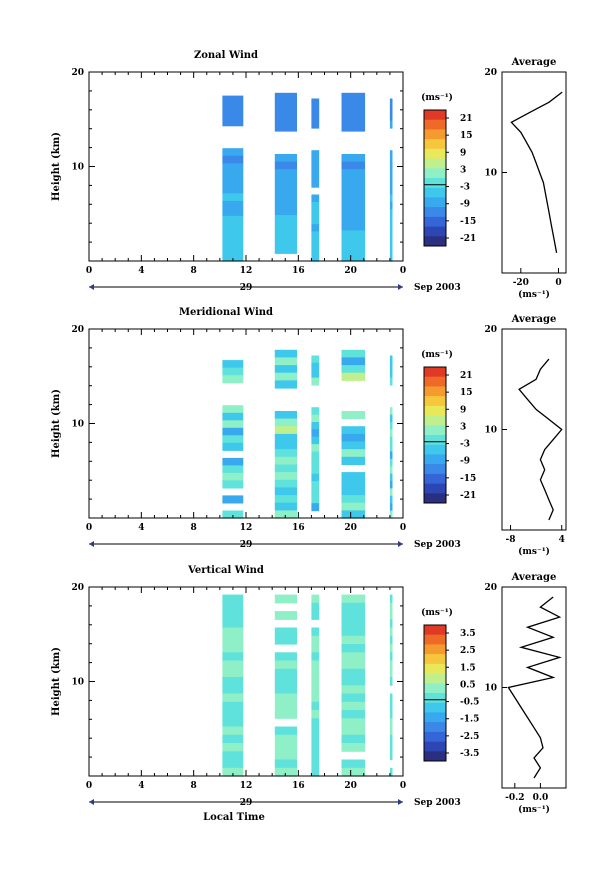  I want to click on colorbar-tick-label: 1.5, so click(468, 668).